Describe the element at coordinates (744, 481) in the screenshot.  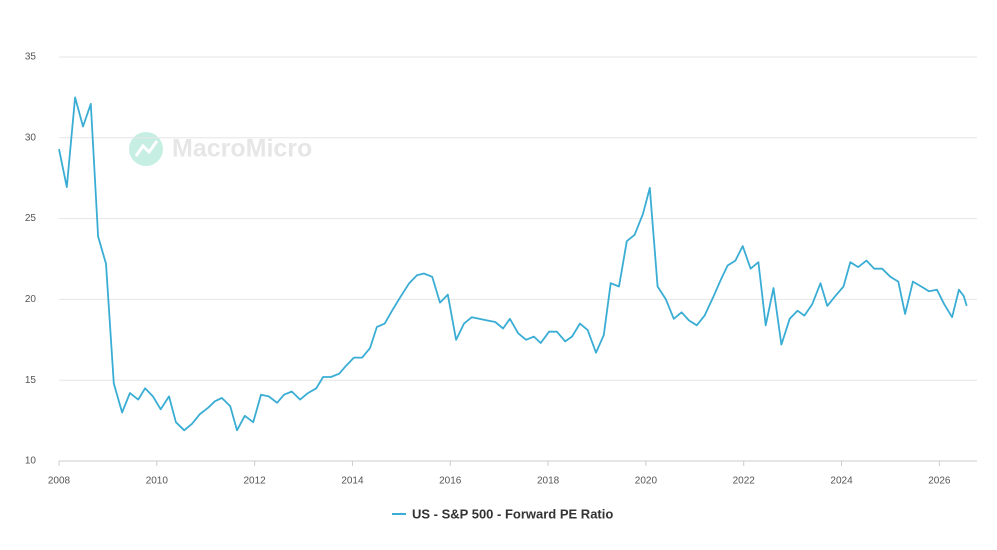
I see `x-tick-label: 2022` at that location.